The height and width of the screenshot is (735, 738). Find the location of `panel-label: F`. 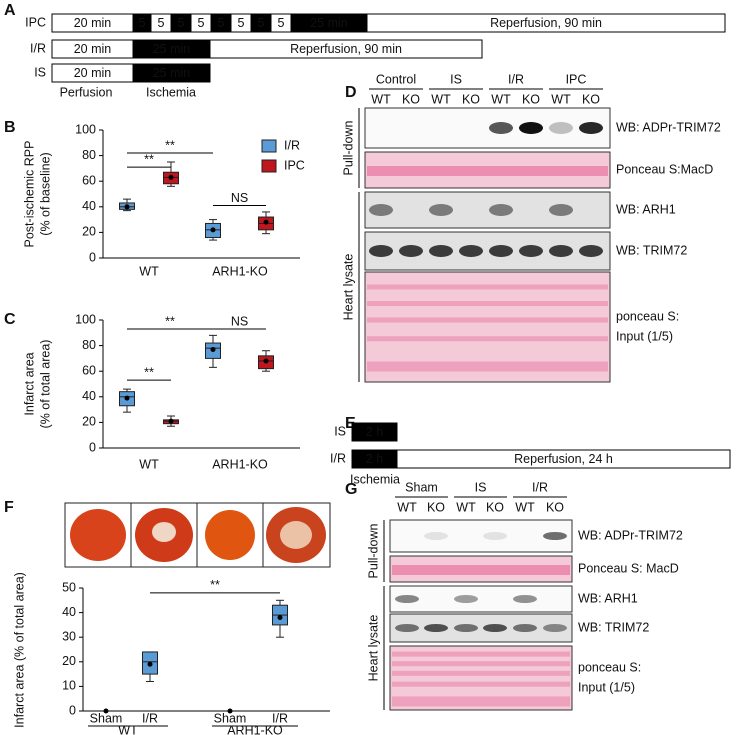

panel-label: F is located at coordinates (9, 507).